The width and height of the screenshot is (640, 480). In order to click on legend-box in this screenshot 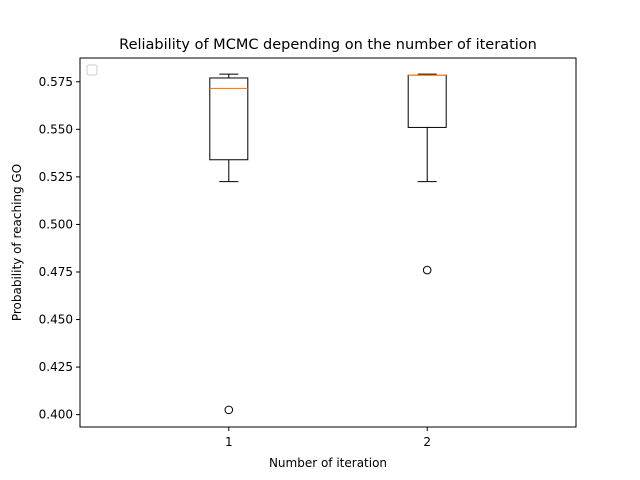, I will do `click(92, 70)`.